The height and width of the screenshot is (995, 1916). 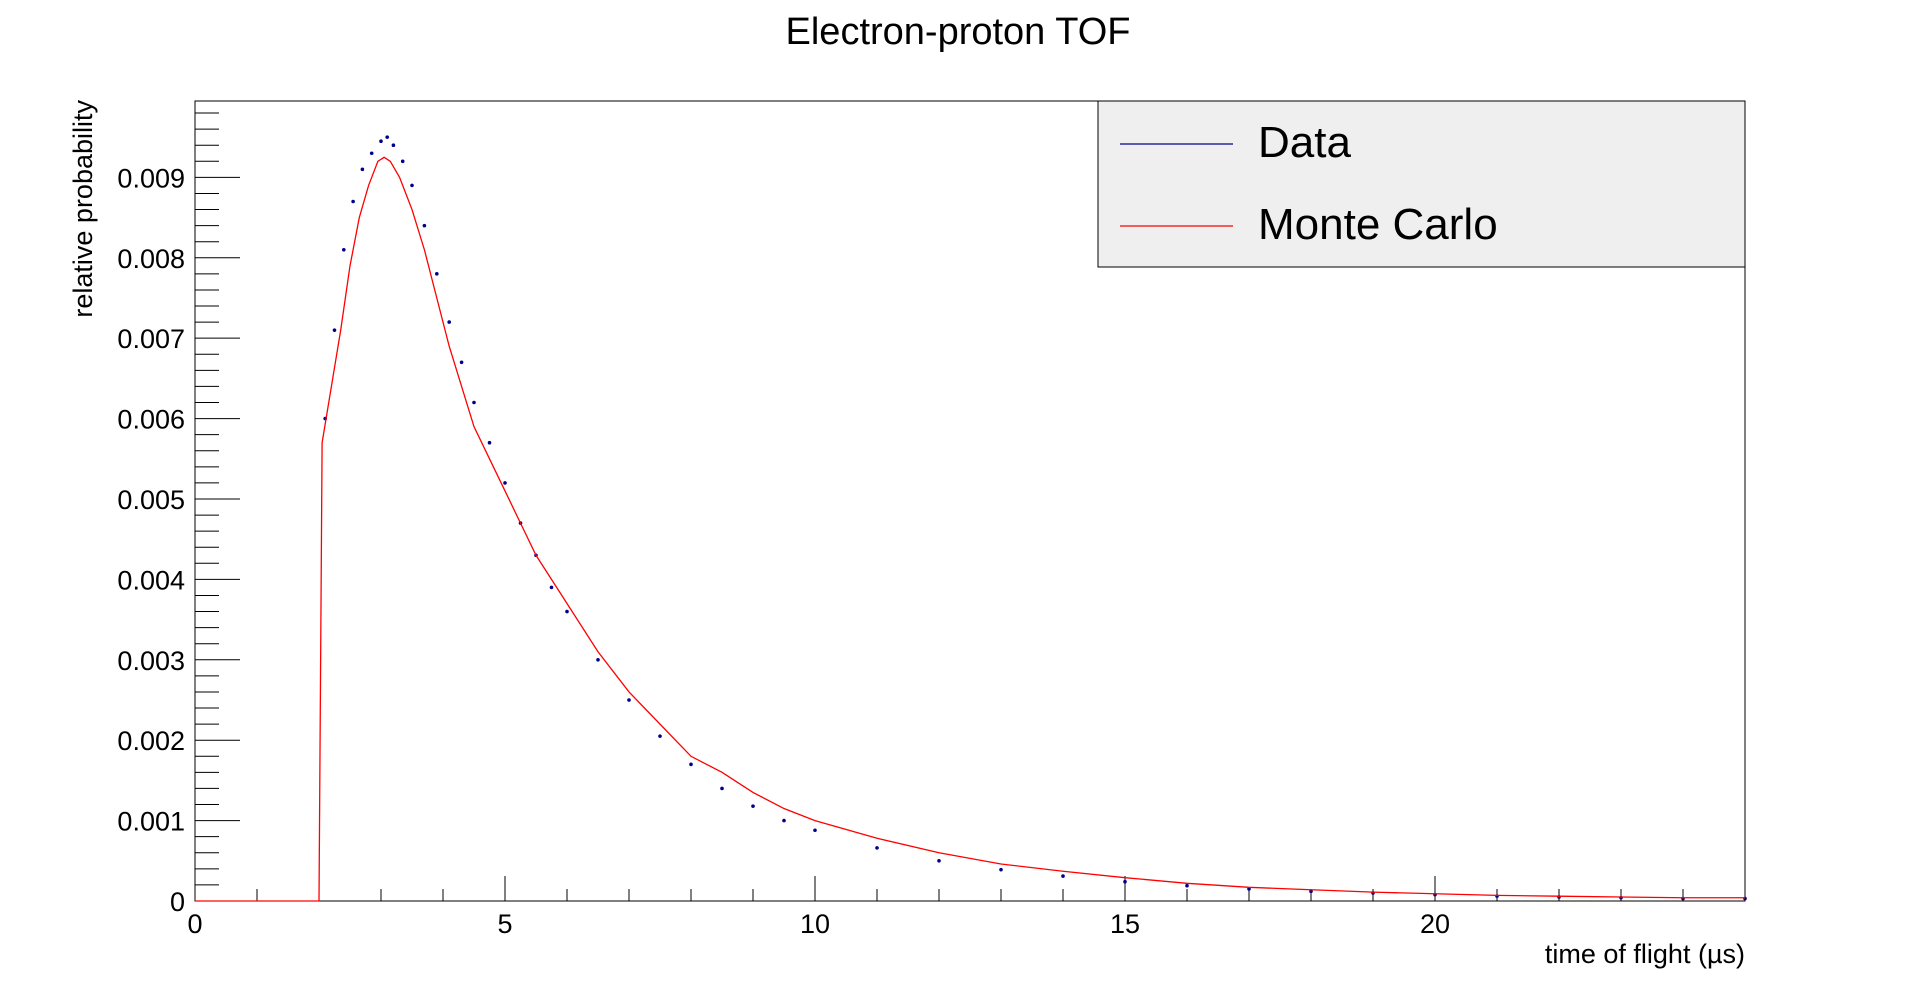 I want to click on x-major-ticks, so click(x=815, y=888).